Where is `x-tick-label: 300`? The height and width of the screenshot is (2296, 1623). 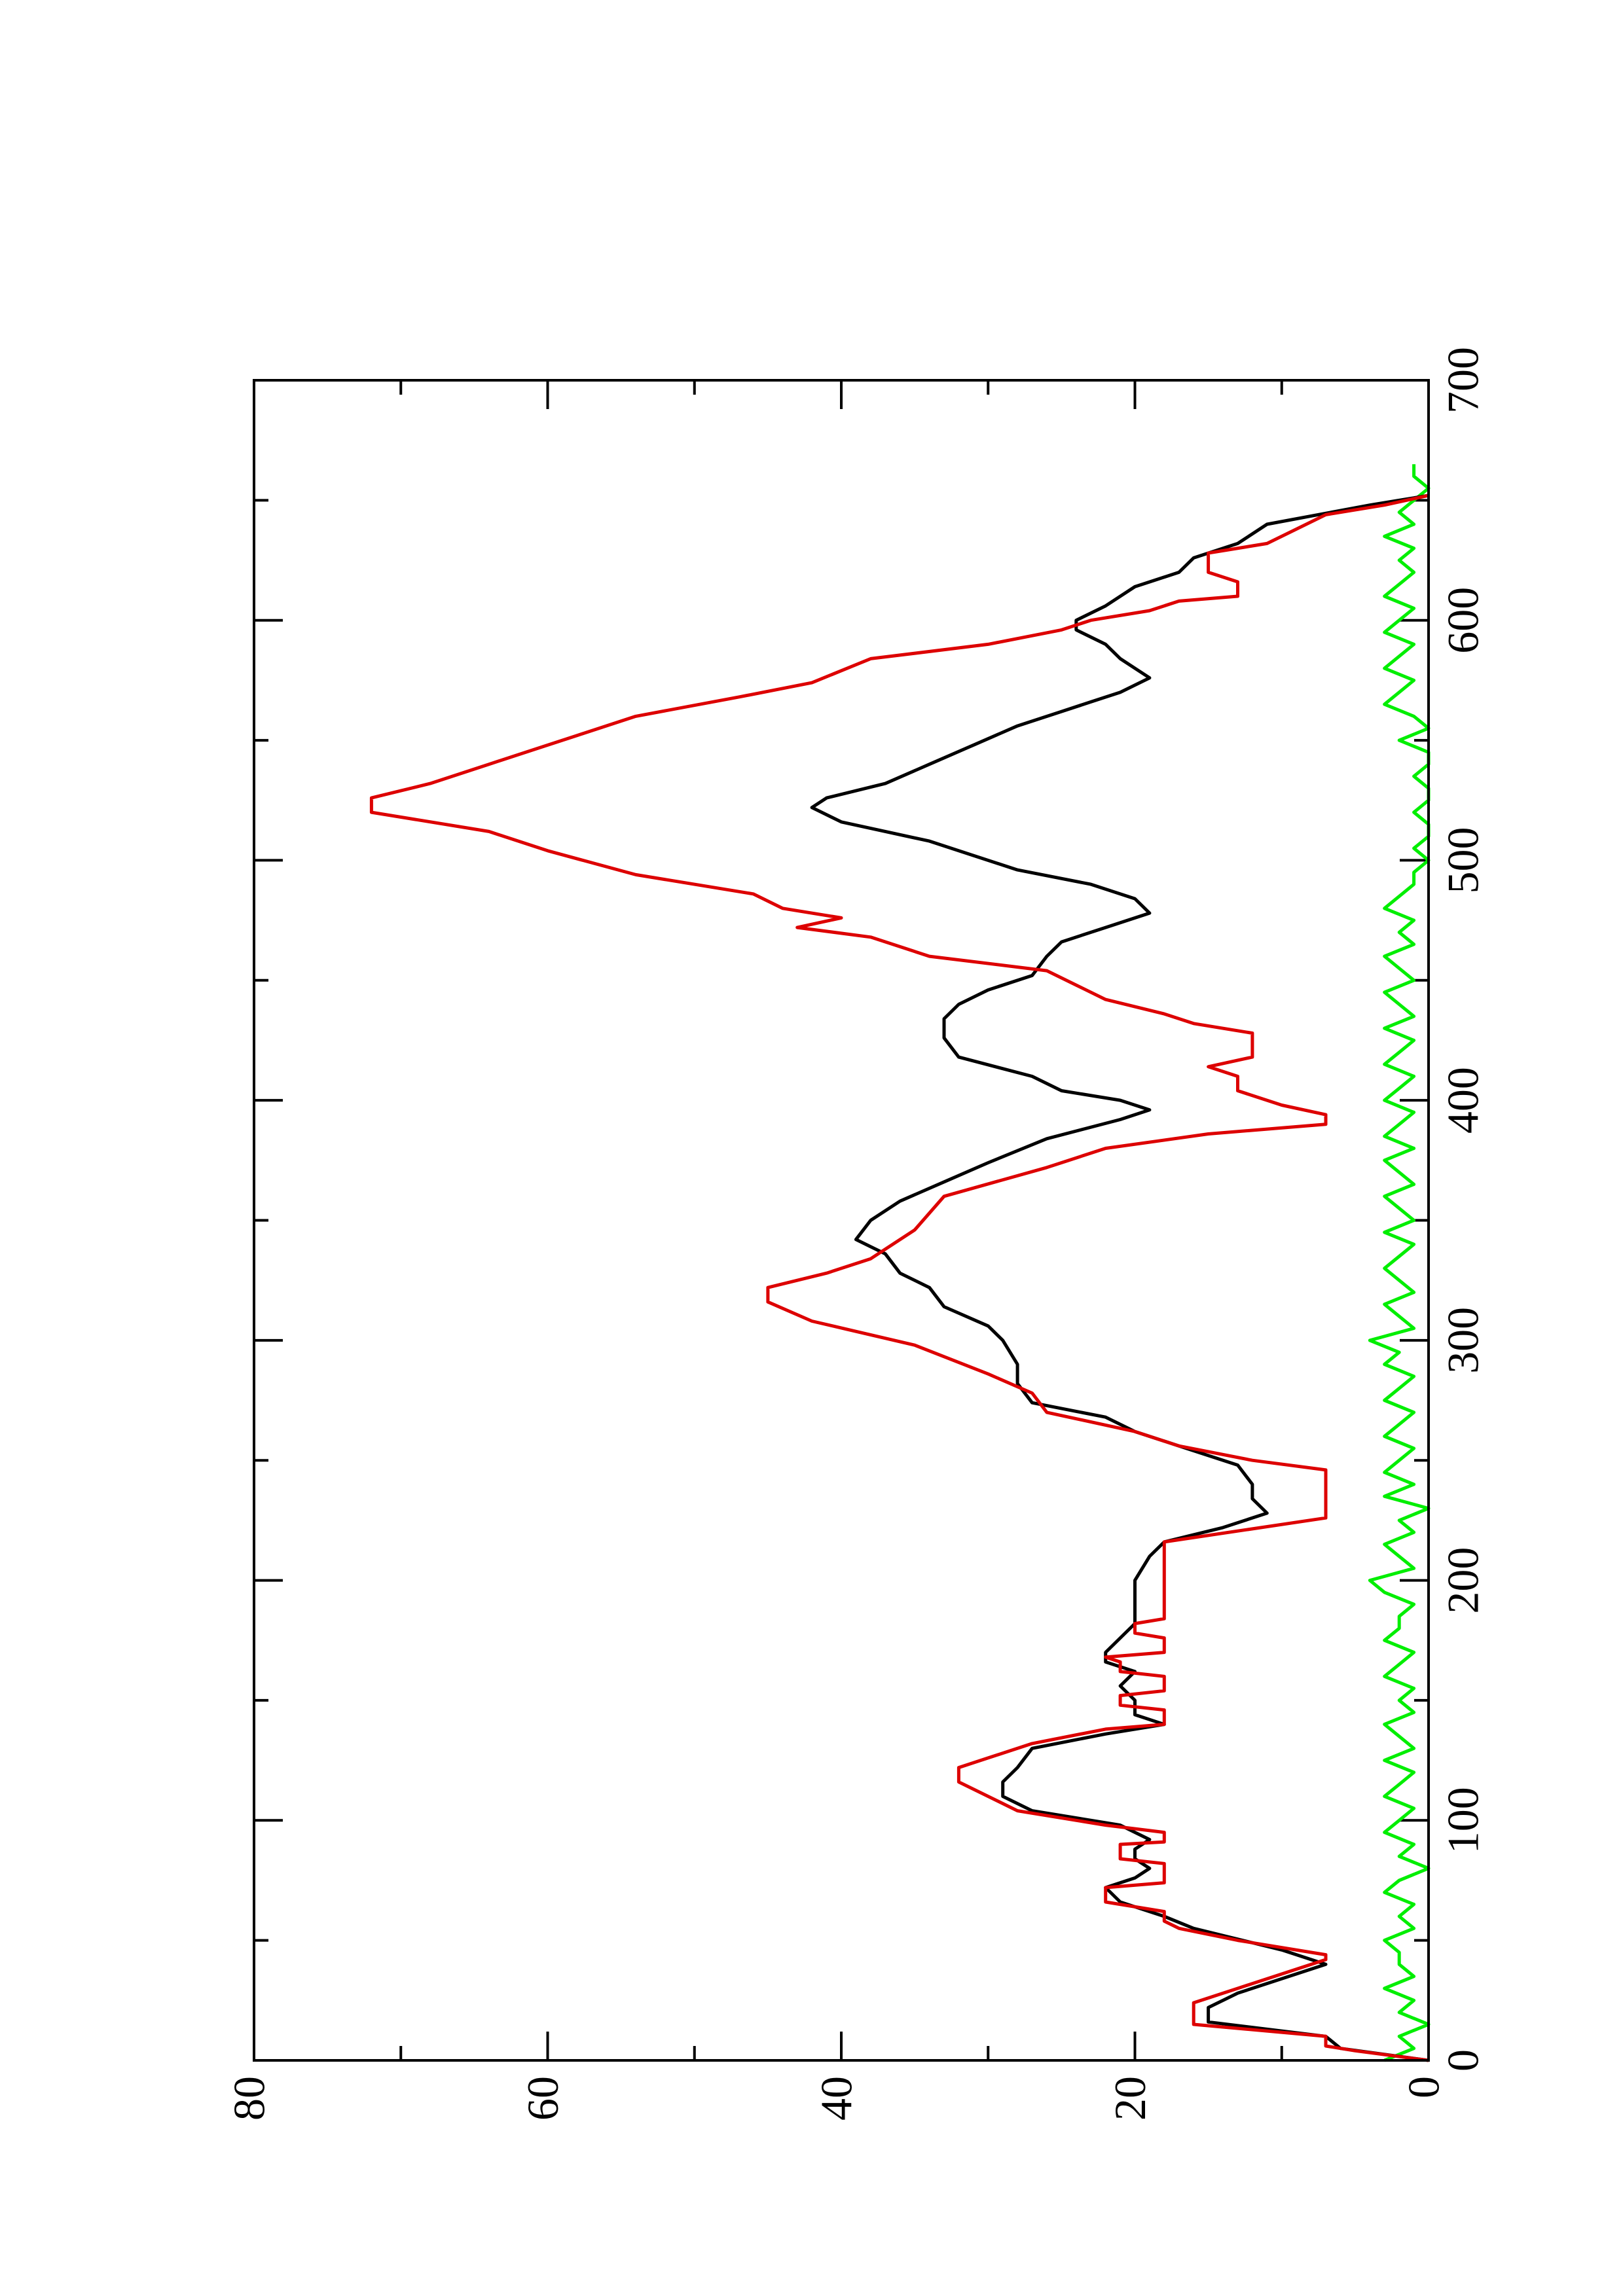
x-tick-label: 300 is located at coordinates (1463, 1340).